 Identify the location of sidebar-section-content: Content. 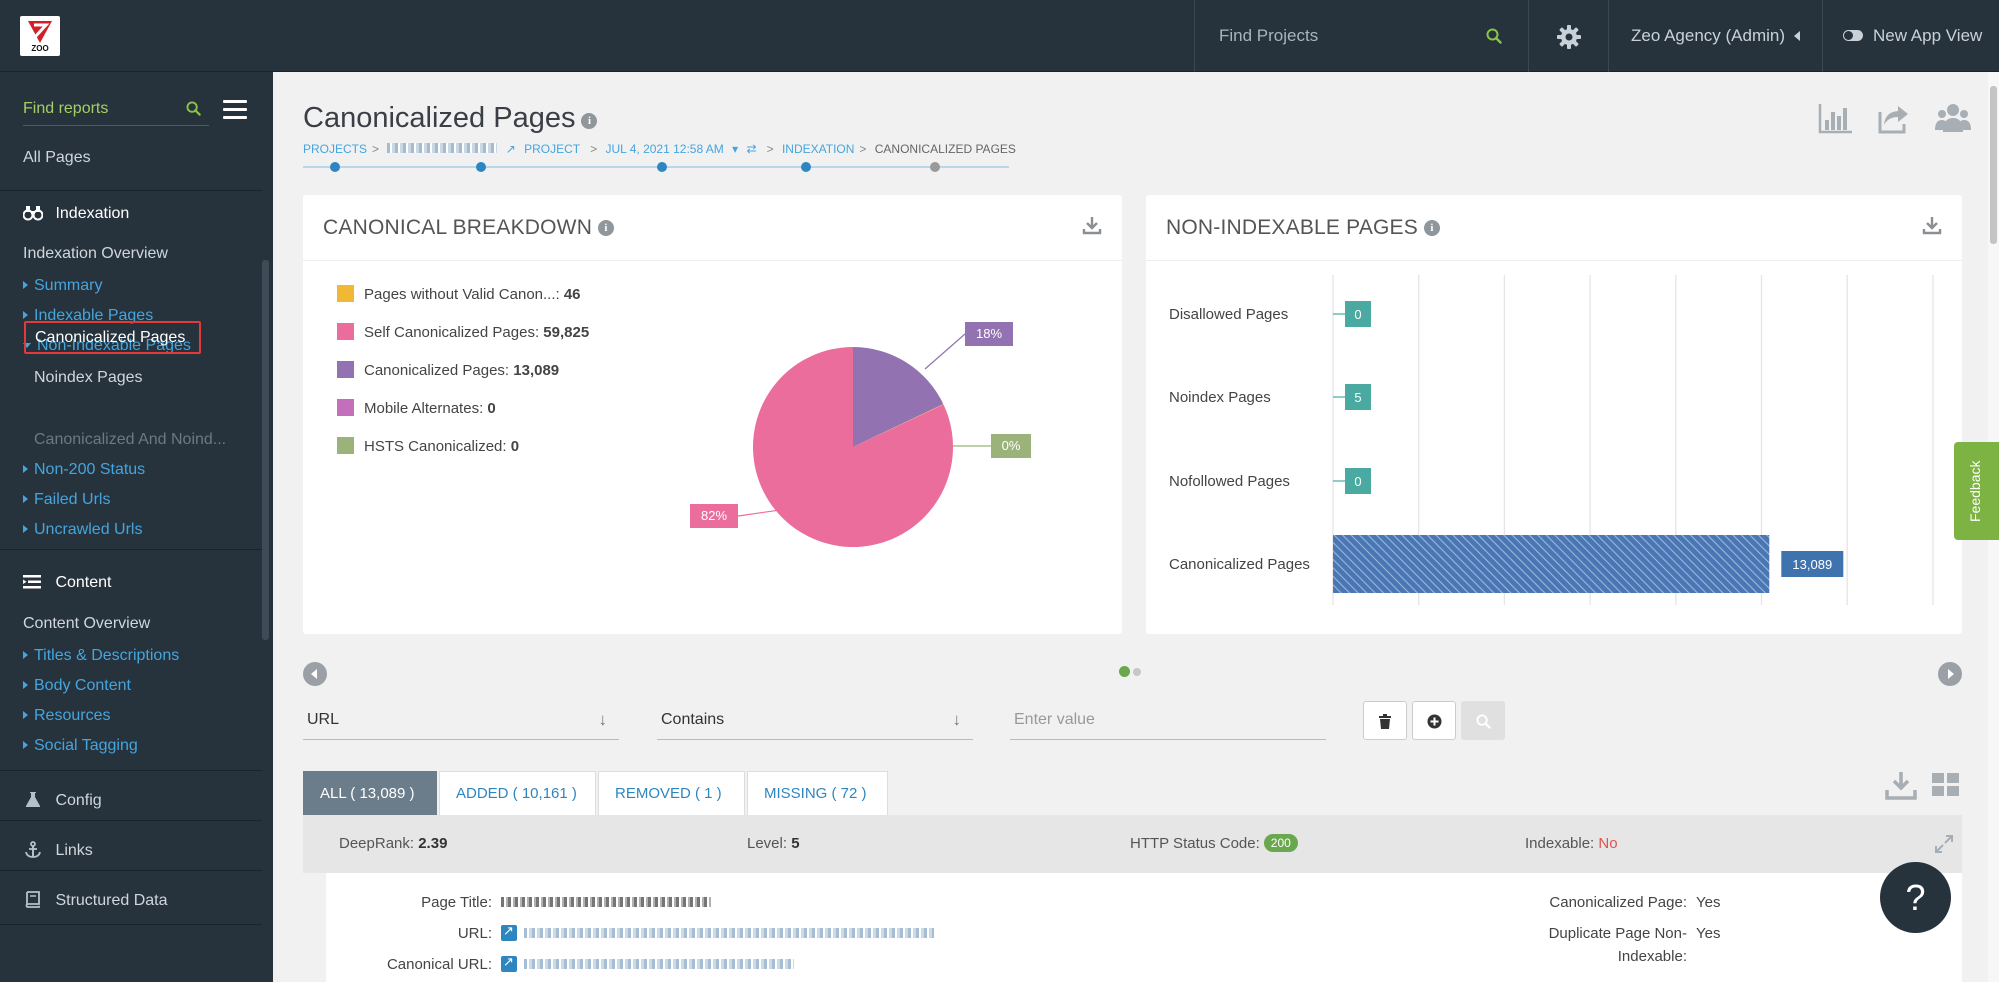
(67, 583).